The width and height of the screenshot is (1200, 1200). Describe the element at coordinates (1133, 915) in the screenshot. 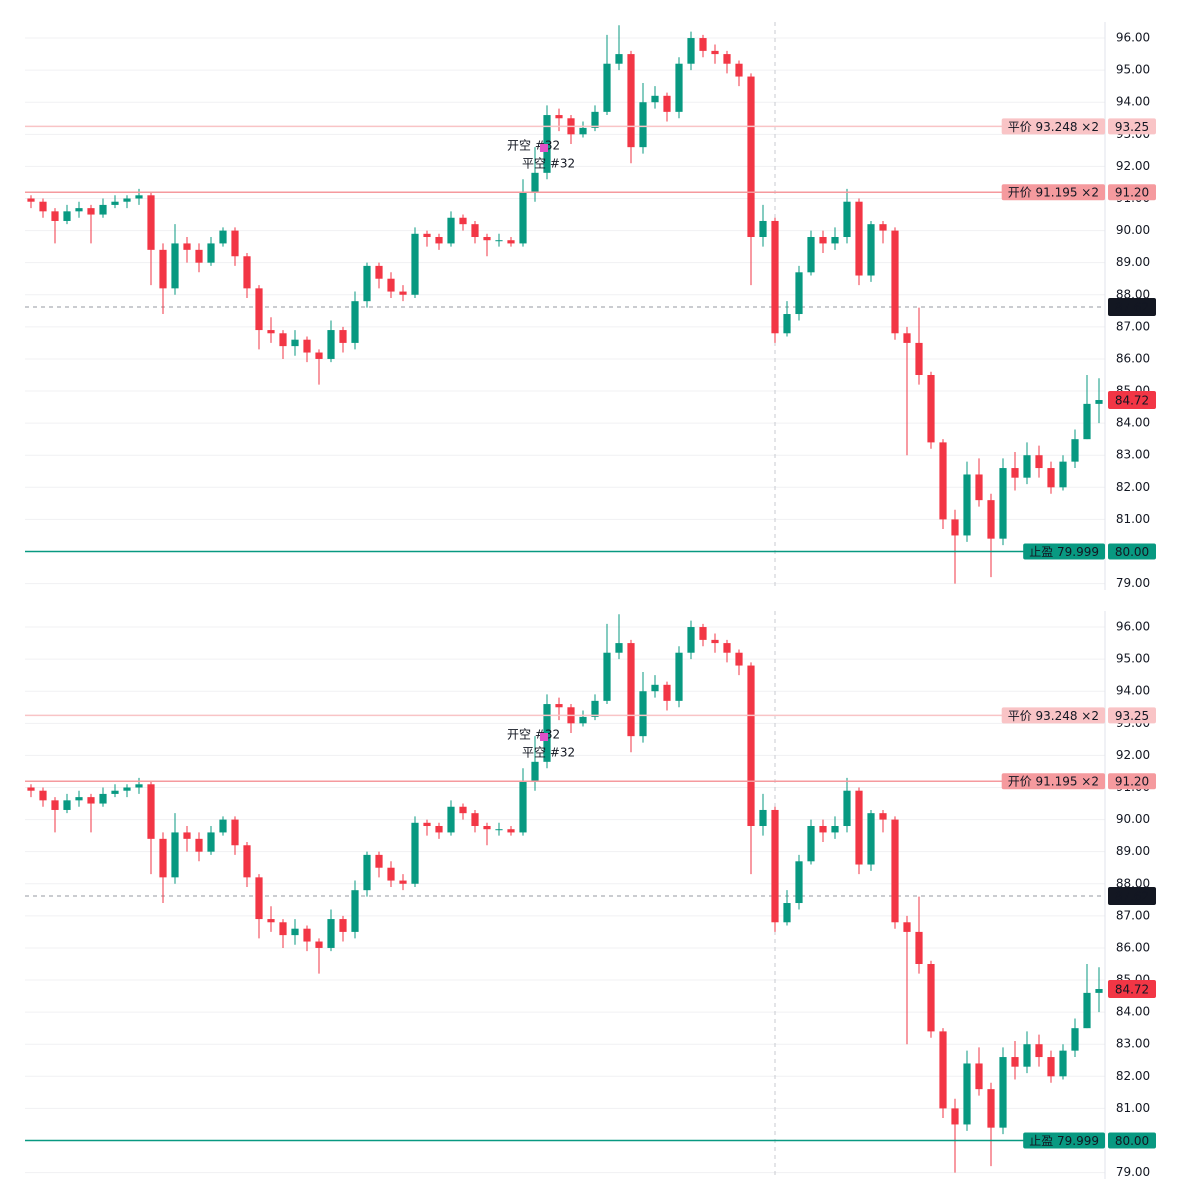

I see `y-tick-label: 87.00` at that location.